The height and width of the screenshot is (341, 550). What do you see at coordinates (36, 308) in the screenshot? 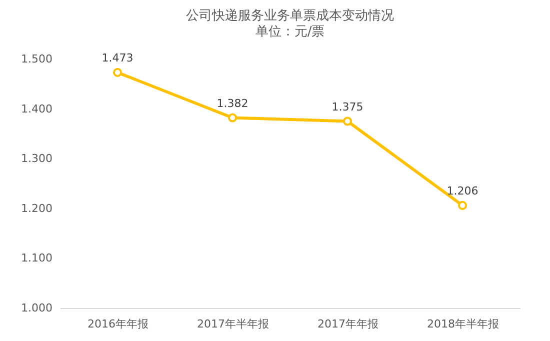
I see `y-tick-label: 1.000` at bounding box center [36, 308].